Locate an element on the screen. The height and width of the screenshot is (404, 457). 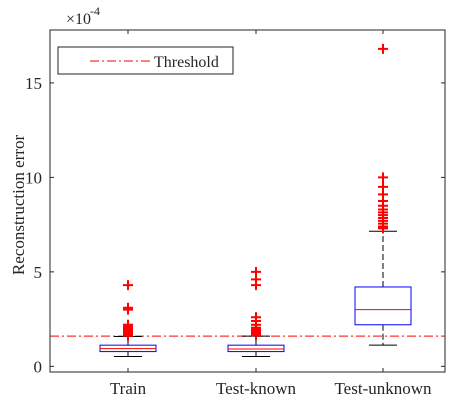
y-axis-label: Reconstruction error is located at coordinates (18, 205).